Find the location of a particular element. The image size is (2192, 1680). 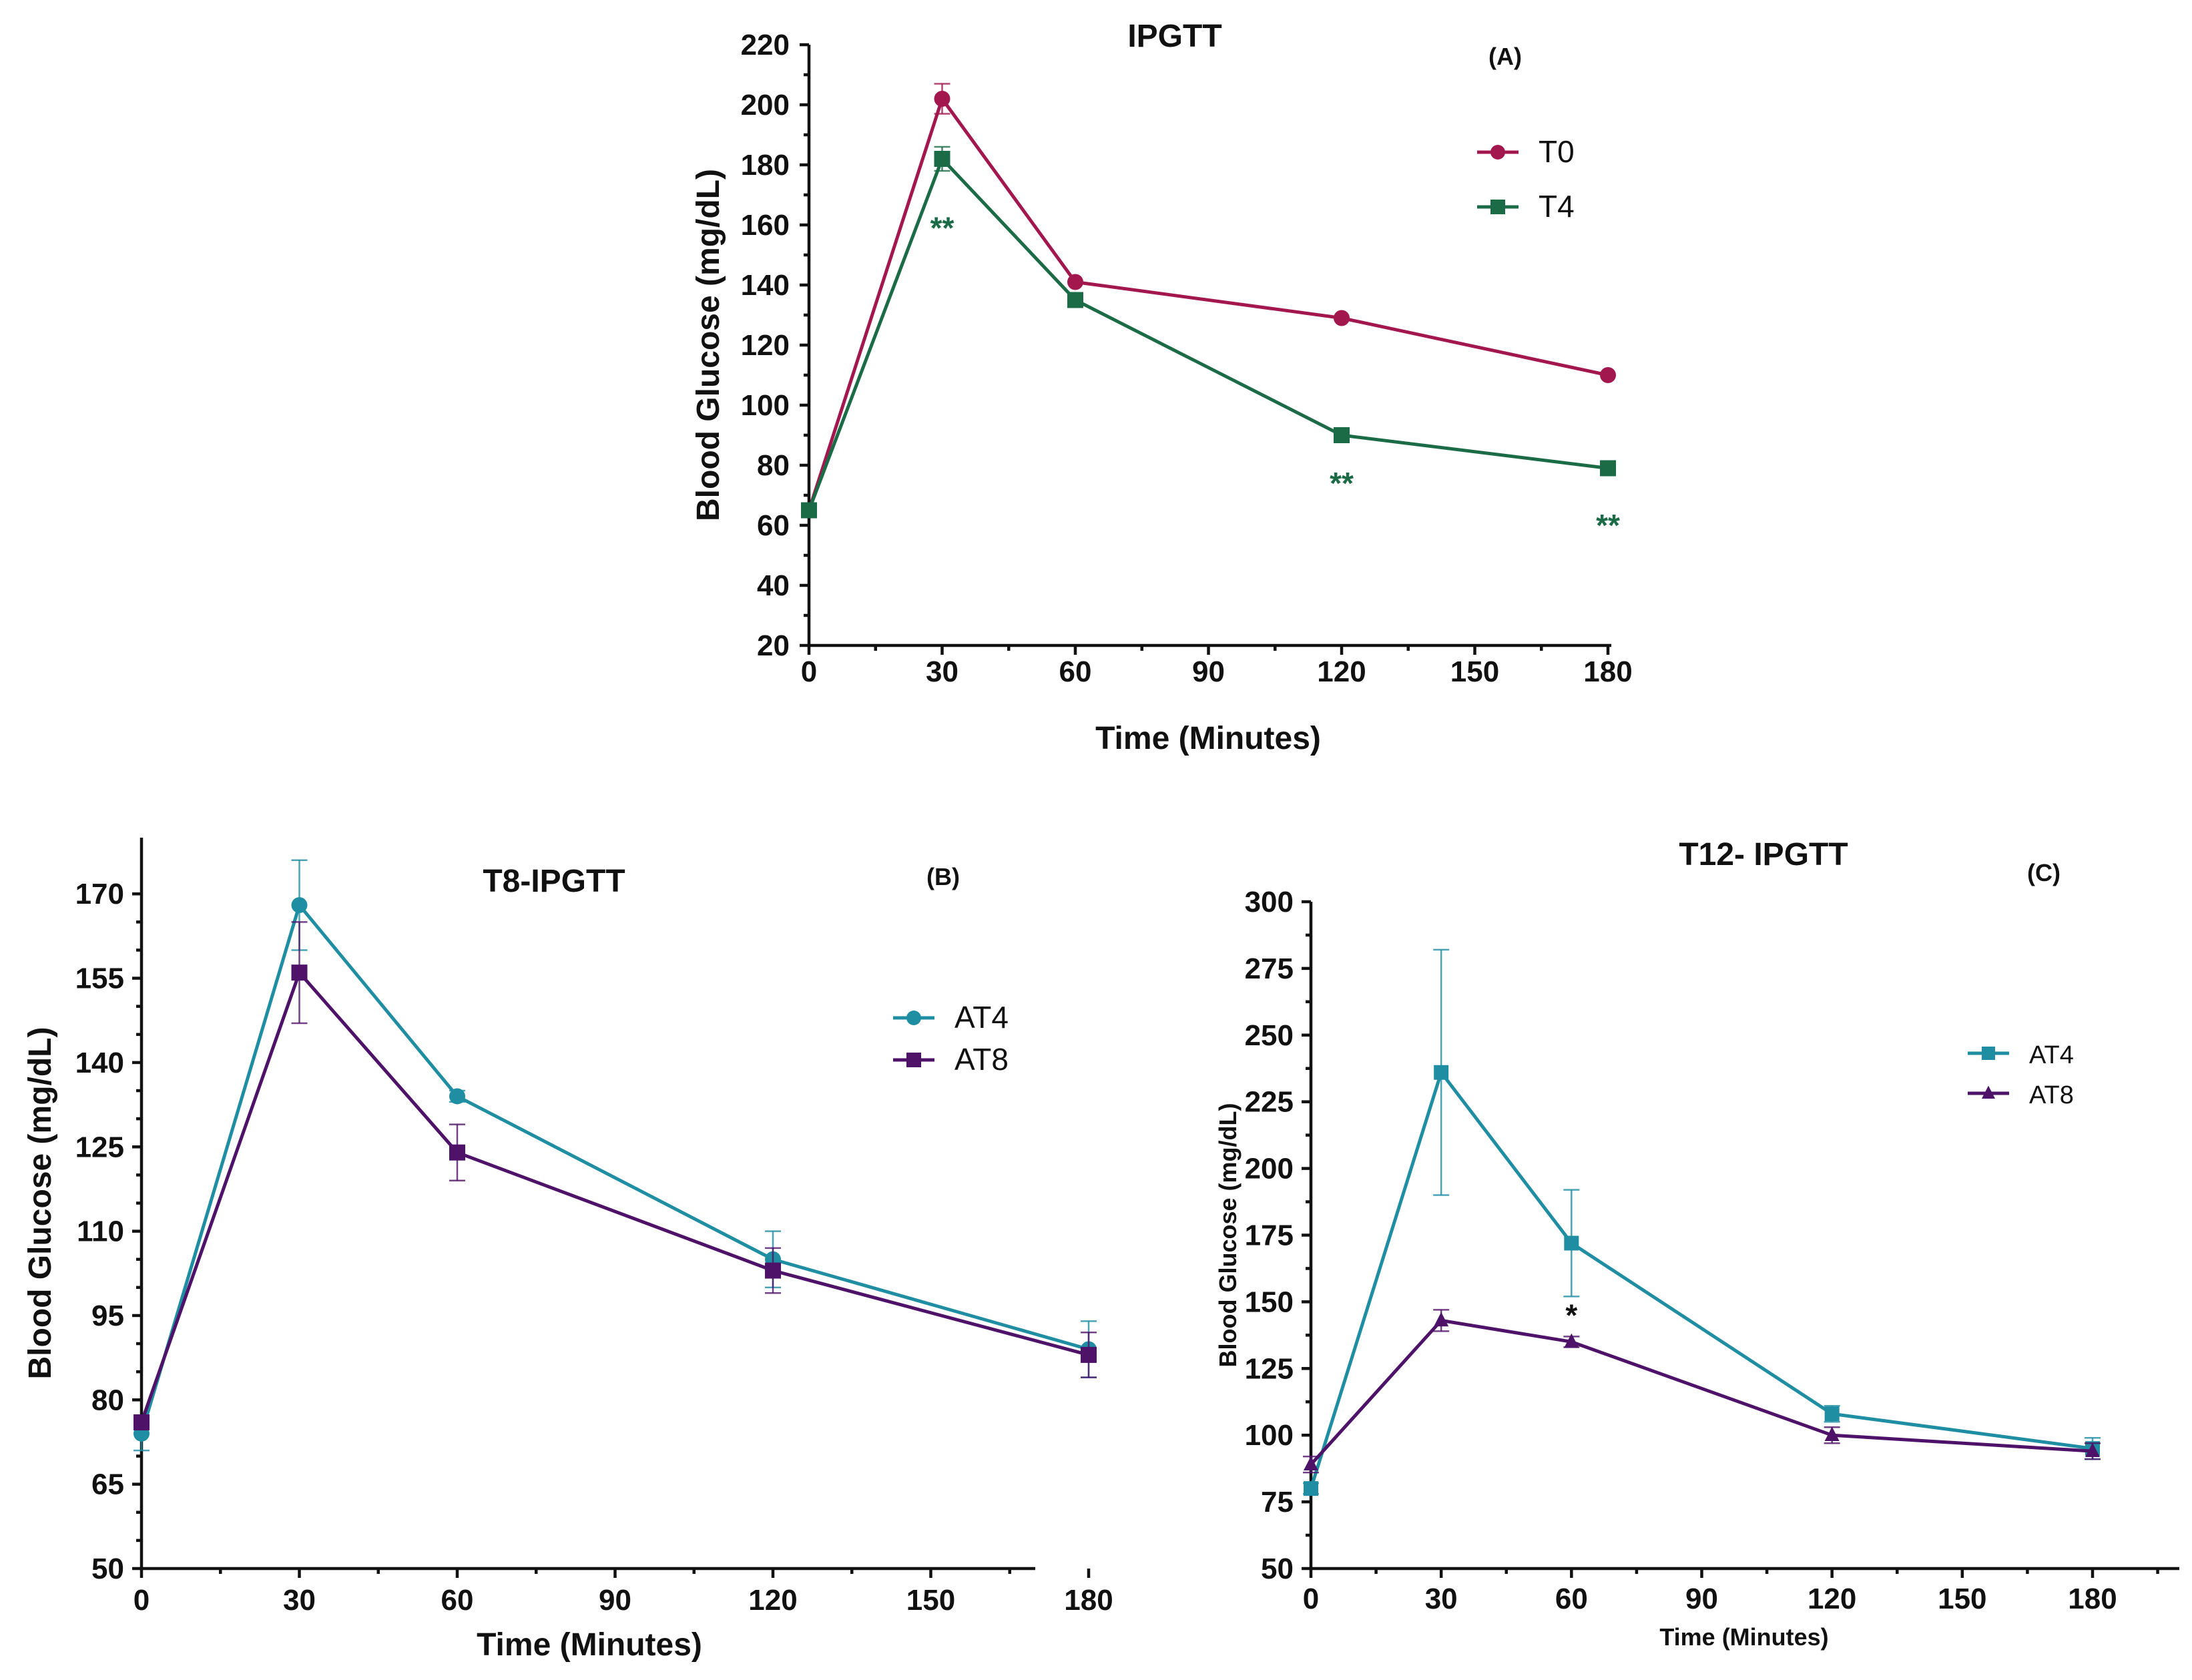

y-tick-label: 300 is located at coordinates (1269, 902).